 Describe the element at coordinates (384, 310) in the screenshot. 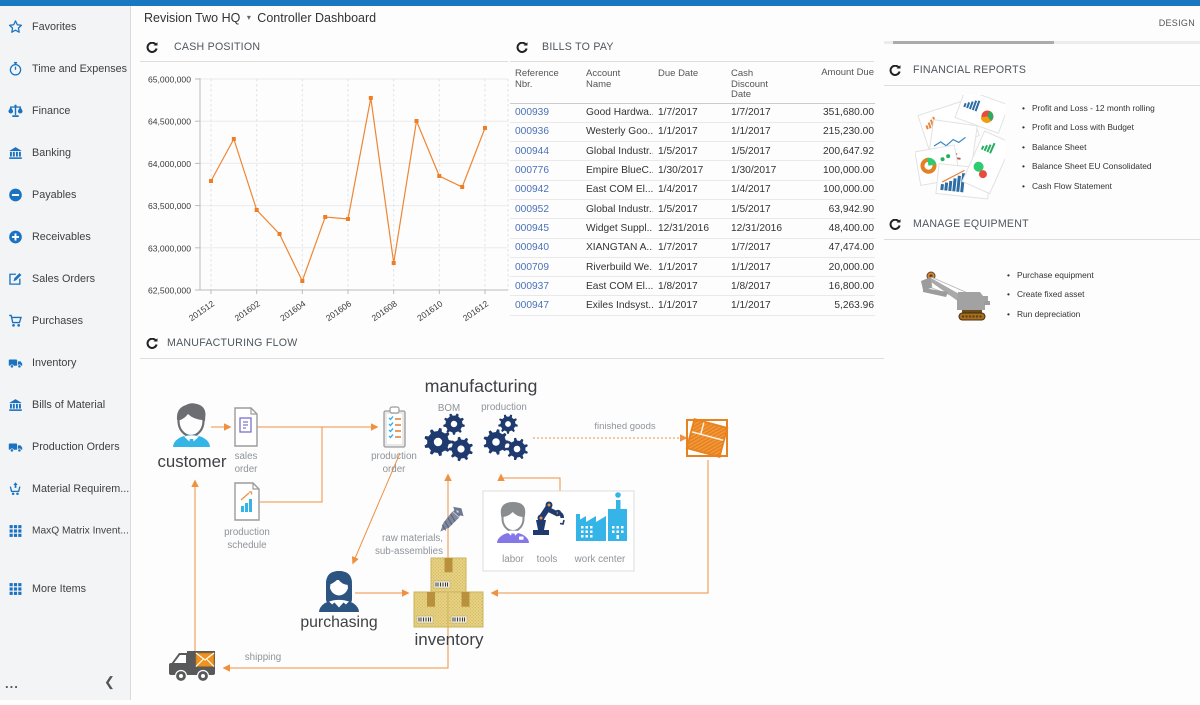

I see `svg-text: 201608` at that location.